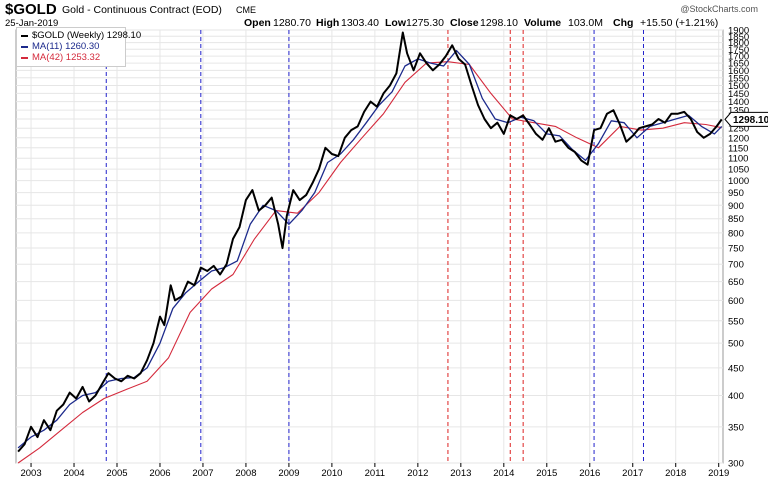 The height and width of the screenshot is (480, 768). What do you see at coordinates (331, 473) in the screenshot?
I see `x-tick-label: 2010` at bounding box center [331, 473].